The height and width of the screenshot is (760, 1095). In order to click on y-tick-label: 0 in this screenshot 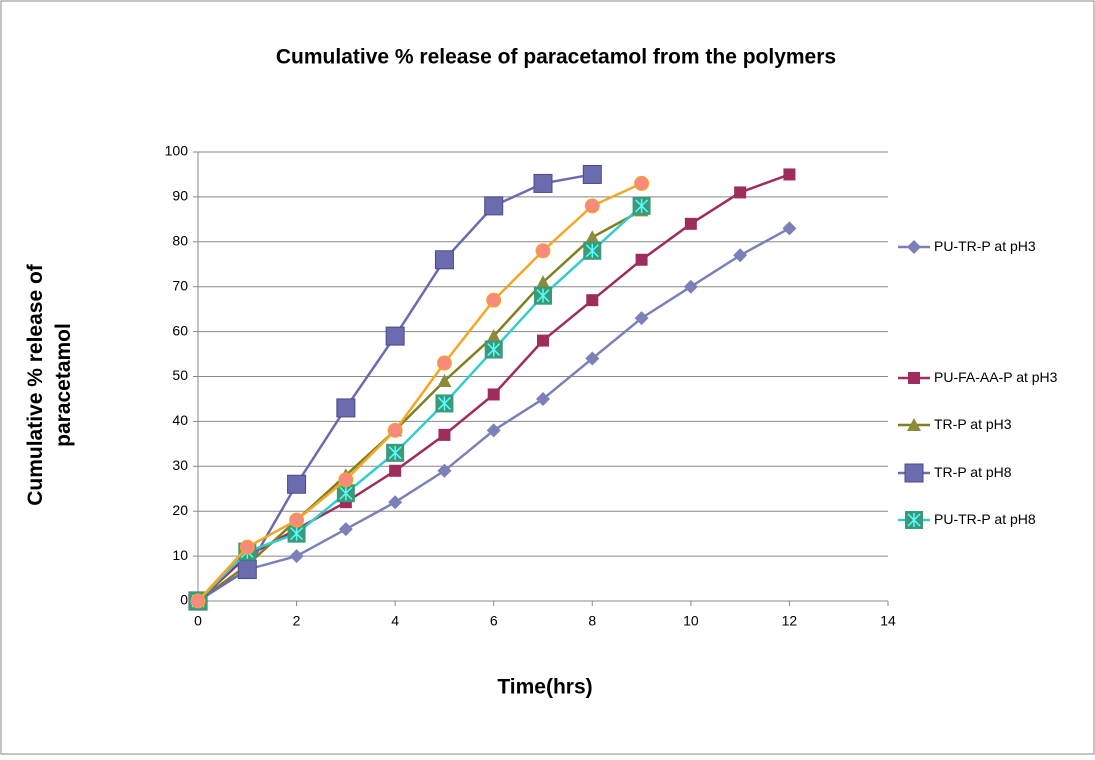, I will do `click(184, 600)`.